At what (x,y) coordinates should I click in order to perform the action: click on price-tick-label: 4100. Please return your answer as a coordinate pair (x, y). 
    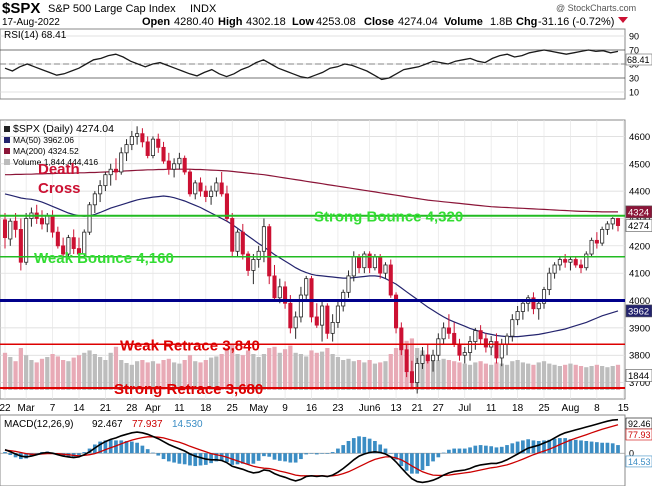
    Looking at the image, I should click on (639, 274).